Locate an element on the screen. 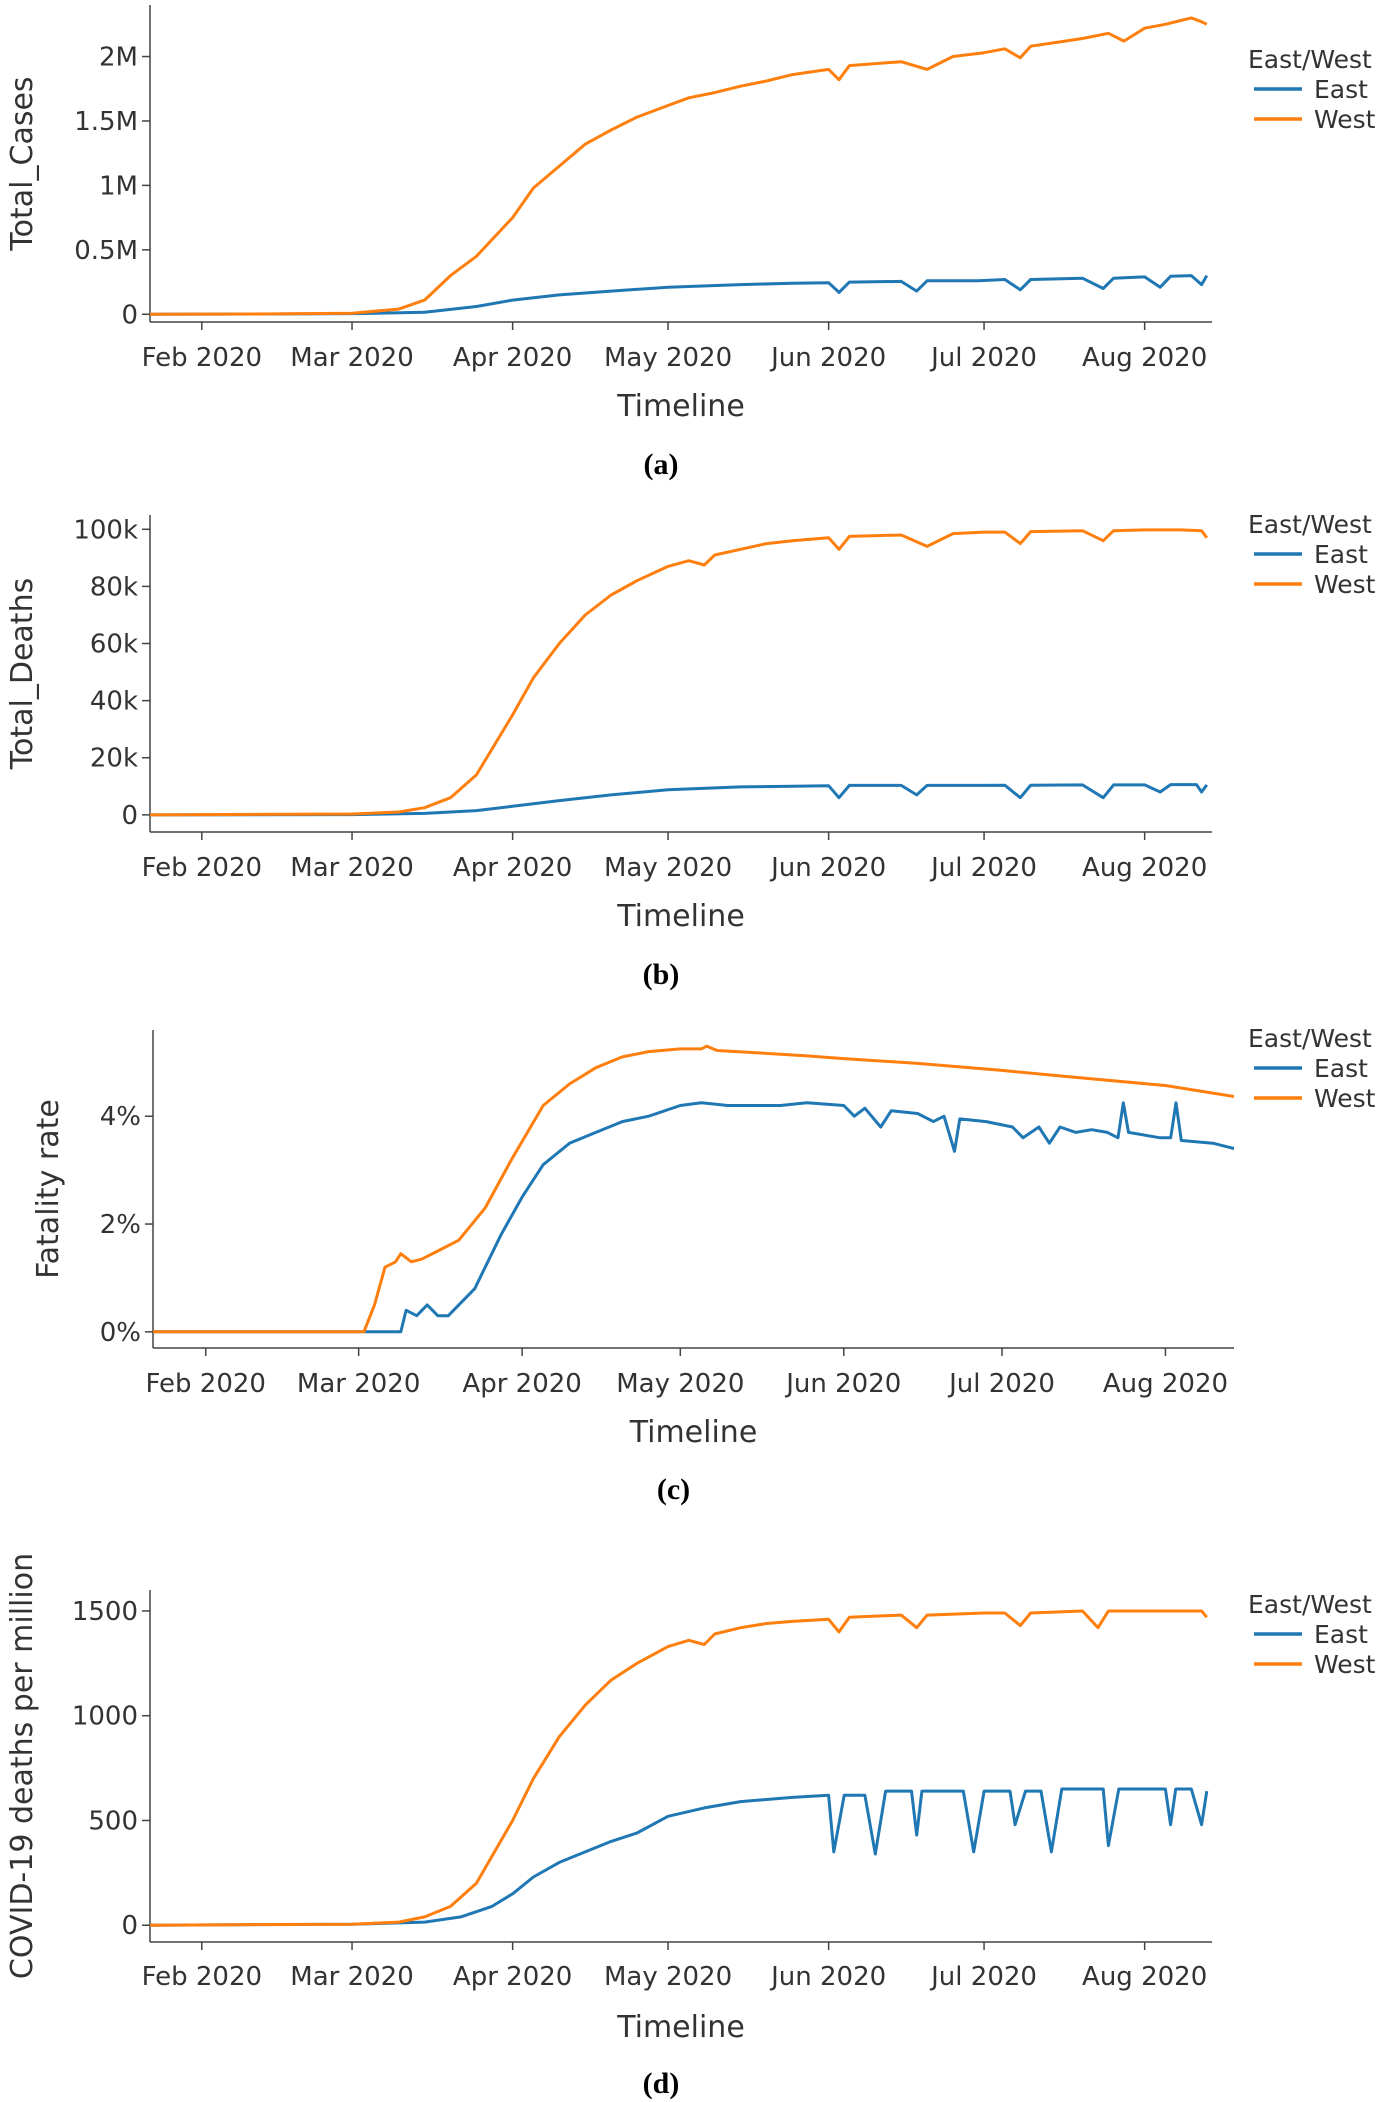 This screenshot has width=1391, height=2102. y-tick-label: 1M is located at coordinates (118, 186).